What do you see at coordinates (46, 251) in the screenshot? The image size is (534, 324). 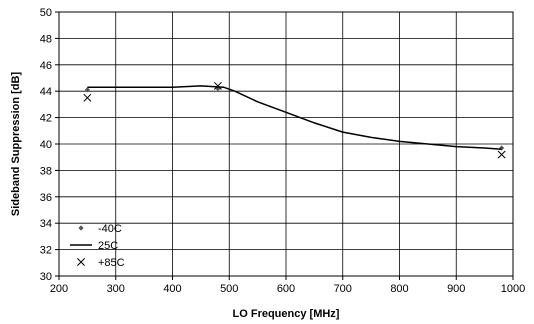 I see `y-tick-label: 32` at bounding box center [46, 251].